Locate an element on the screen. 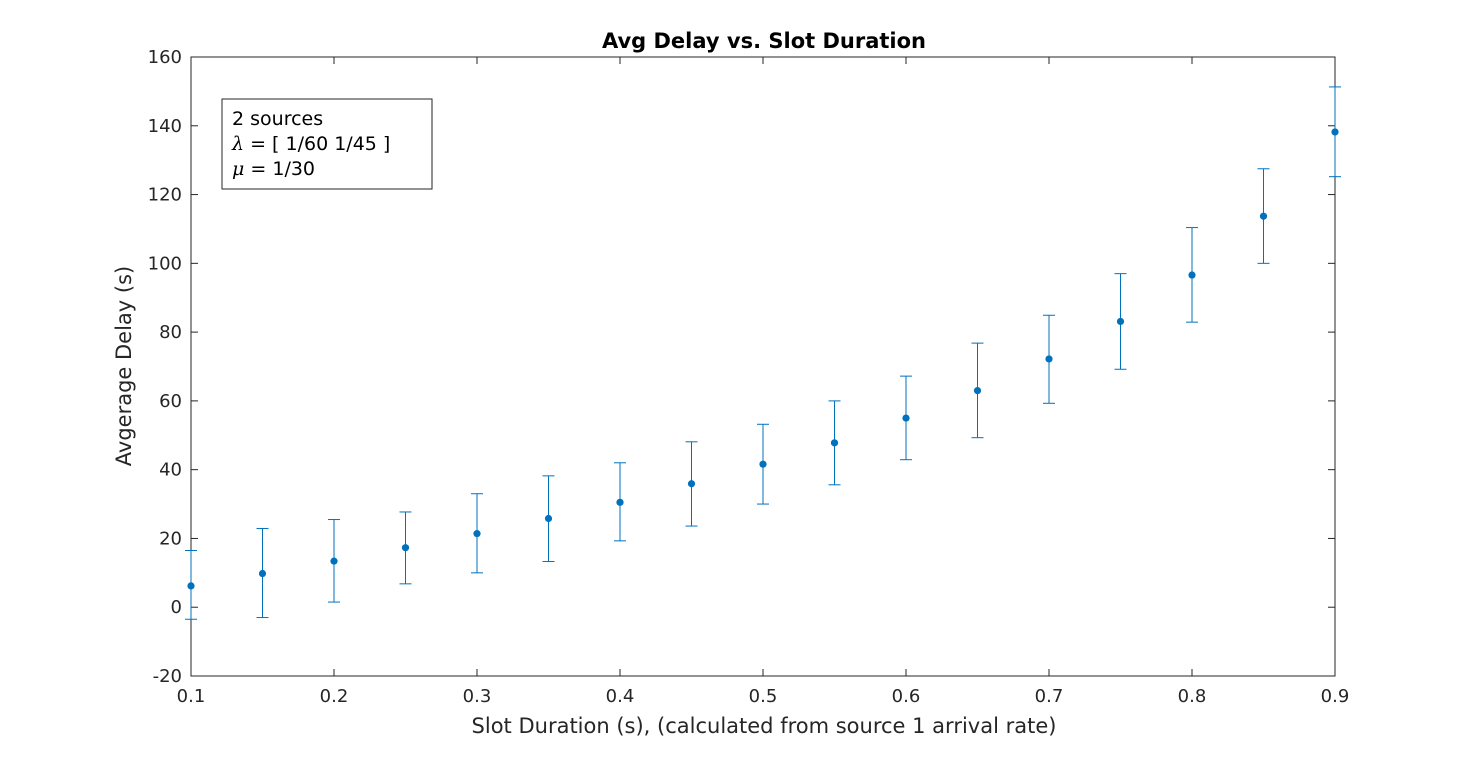 The width and height of the screenshot is (1477, 761). legend-entry: 2 sources is located at coordinates (277, 119).